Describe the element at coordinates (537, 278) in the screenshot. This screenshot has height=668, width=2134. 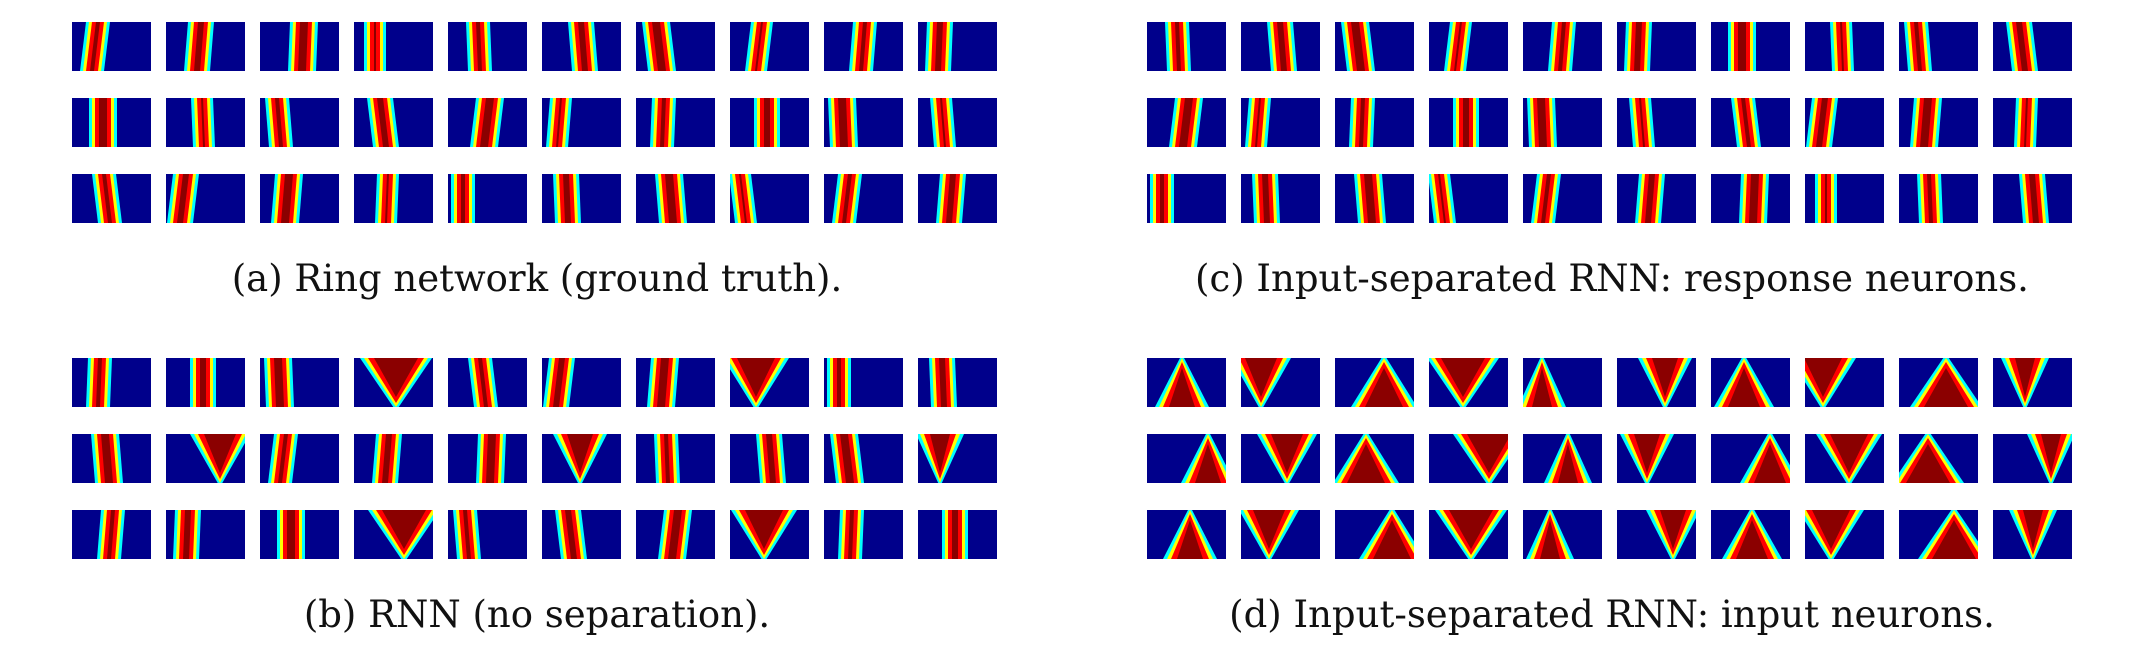
I see `panel-a-caption: (a) Ring network (ground truth).` at that location.